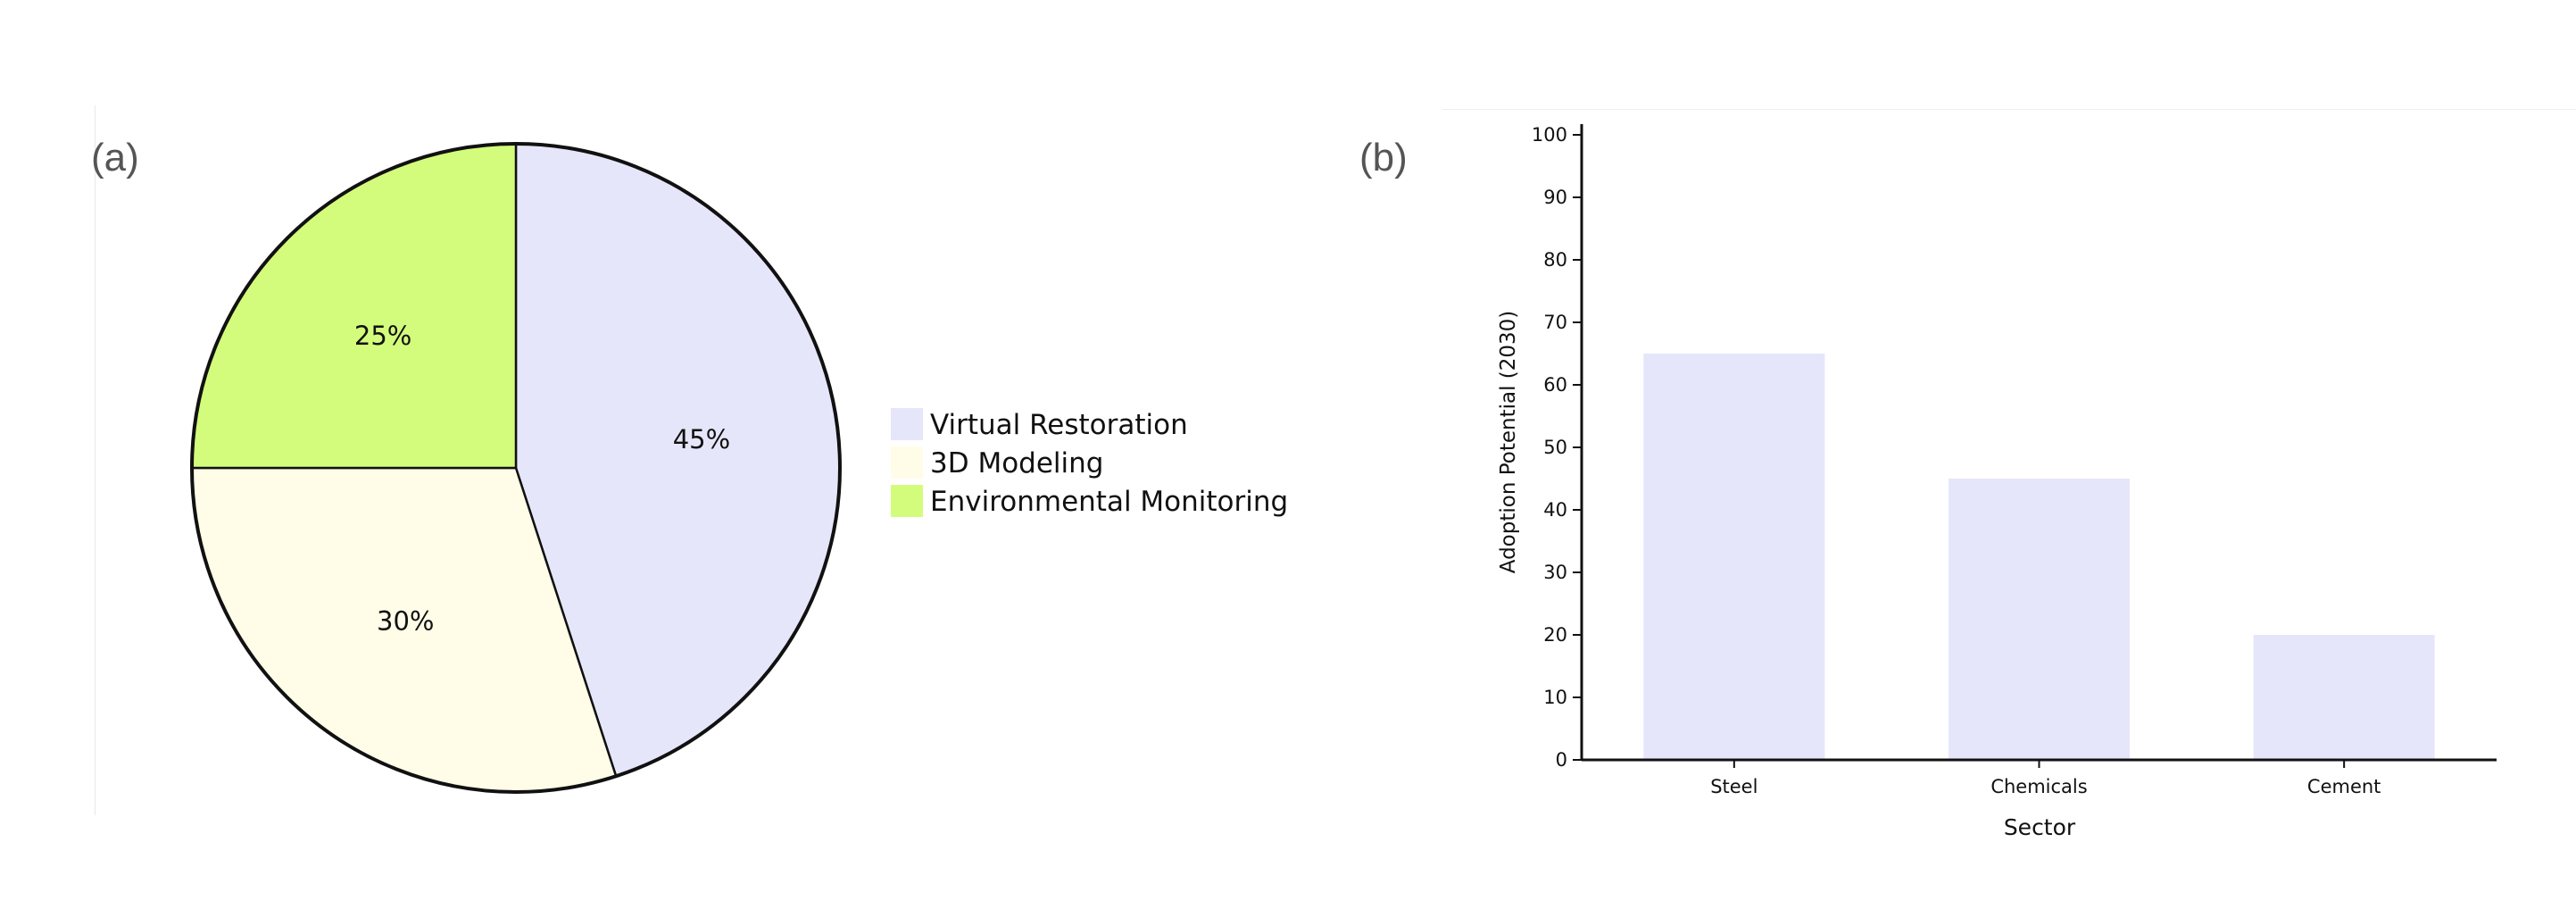  Describe the element at coordinates (95, 460) in the screenshot. I see `panel-a-left-border` at that location.